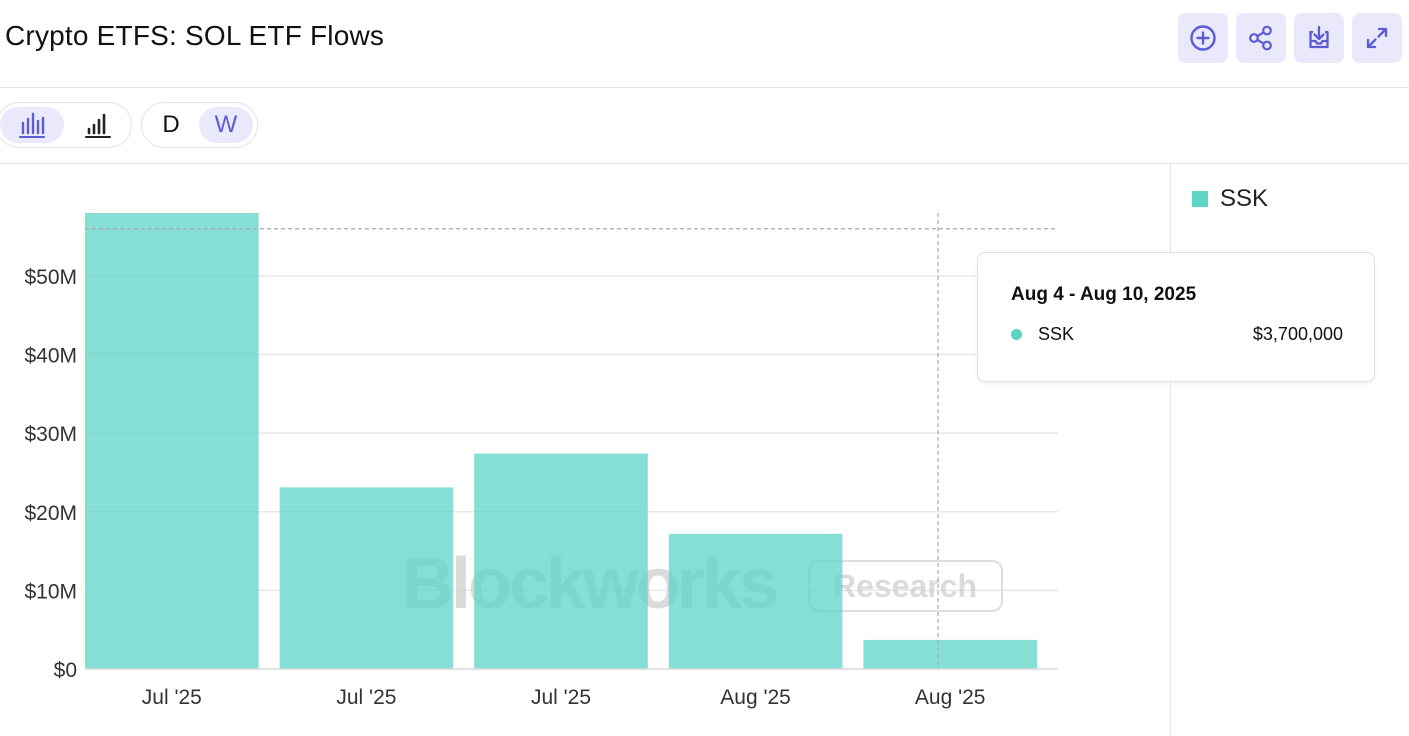 This screenshot has height=736, width=1409. Describe the element at coordinates (704, 126) in the screenshot. I see `chart-toolbar: D W` at that location.